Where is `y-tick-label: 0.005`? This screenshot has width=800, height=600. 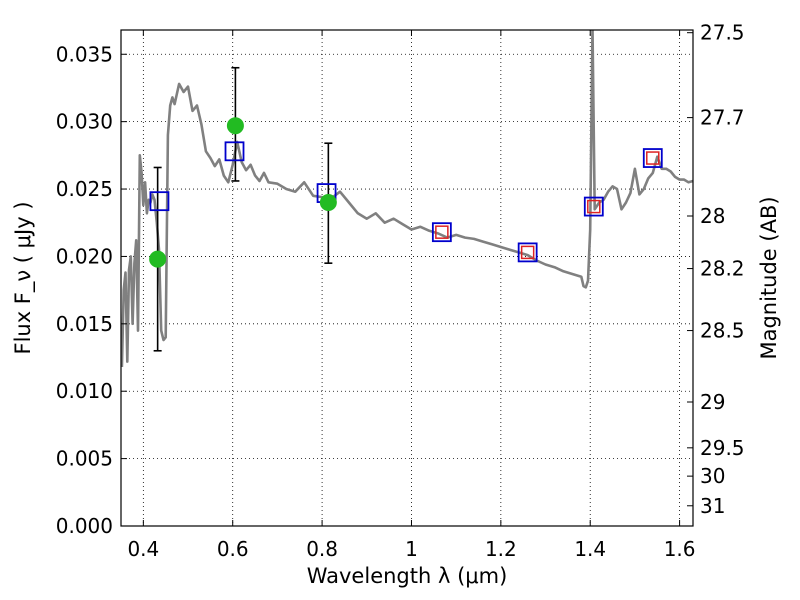
y-tick-label: 0.005 is located at coordinates (84, 459).